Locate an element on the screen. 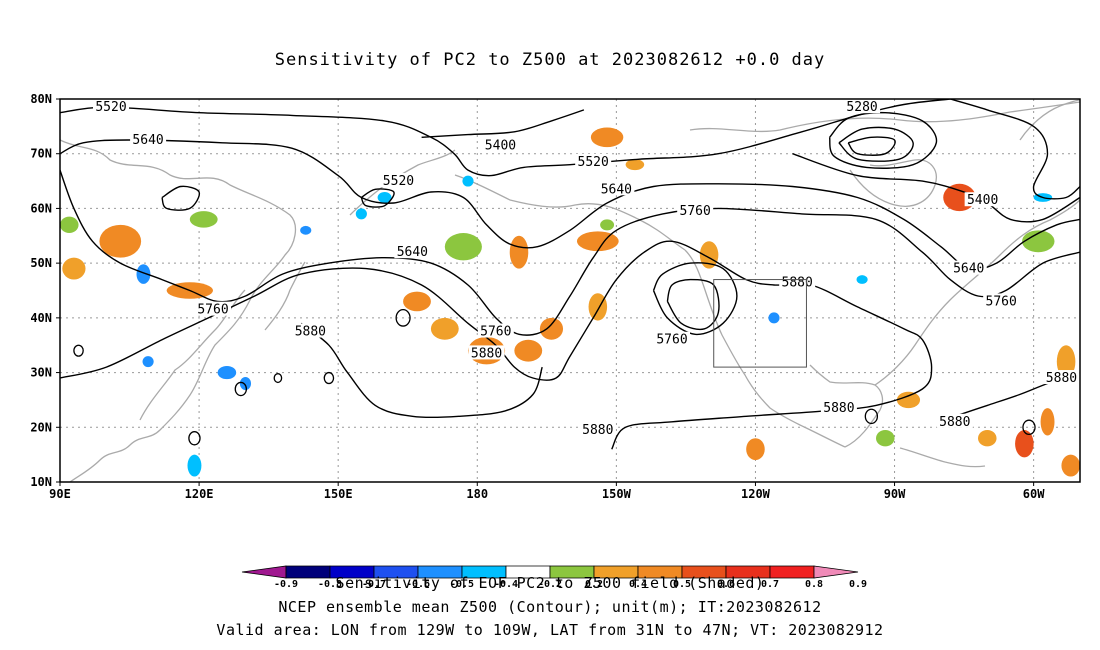 This screenshot has height=650, width=1100. lat-tick-label: 60N is located at coordinates (41, 208).